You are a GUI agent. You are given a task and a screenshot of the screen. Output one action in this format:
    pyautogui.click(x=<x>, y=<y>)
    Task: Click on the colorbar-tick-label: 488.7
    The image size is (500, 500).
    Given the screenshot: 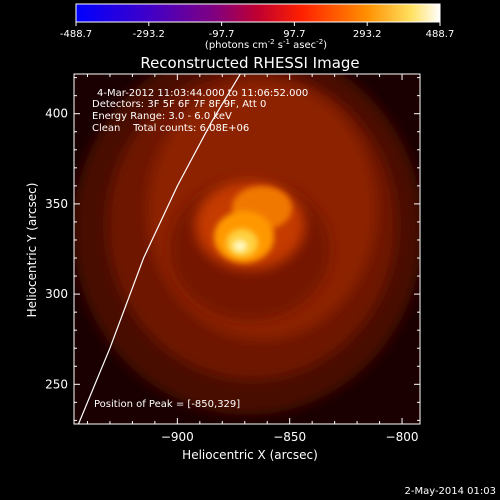 What is the action you would take?
    pyautogui.click(x=440, y=34)
    